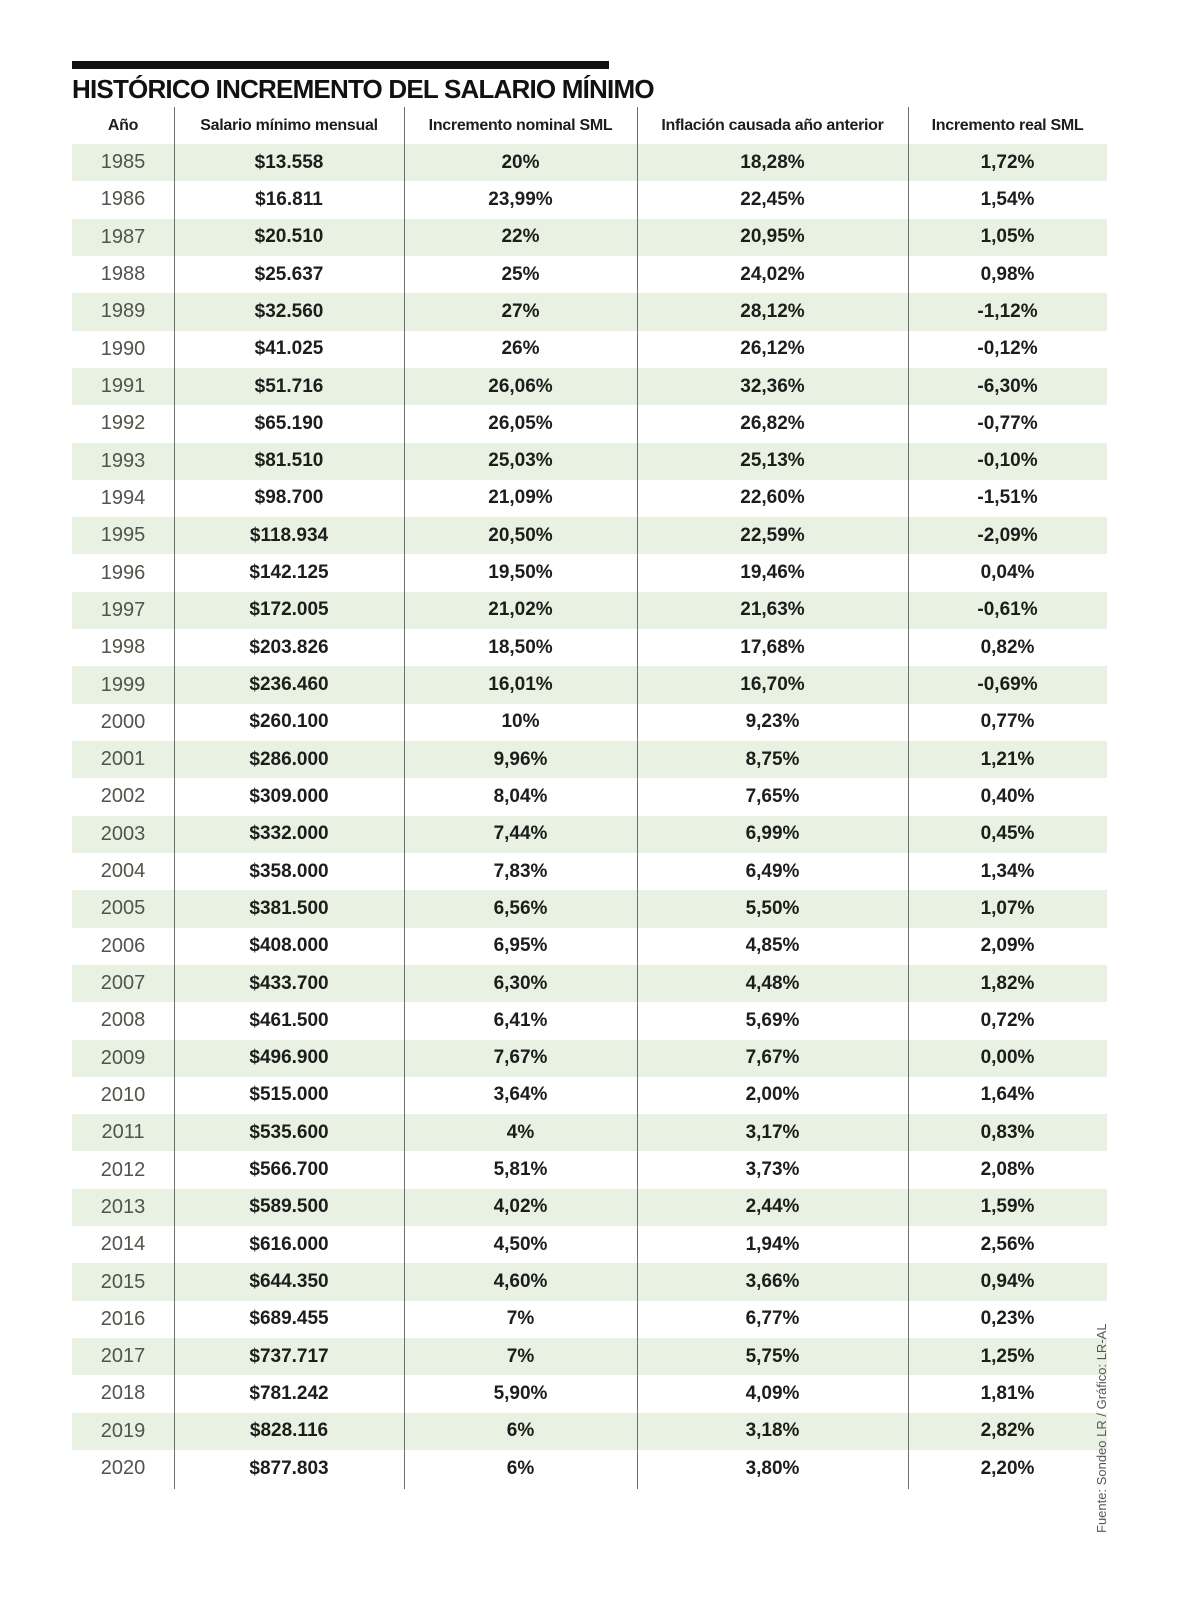 The height and width of the screenshot is (1599, 1200). Describe the element at coordinates (772, 535) in the screenshot. I see `value-cell: 22,59%` at that location.